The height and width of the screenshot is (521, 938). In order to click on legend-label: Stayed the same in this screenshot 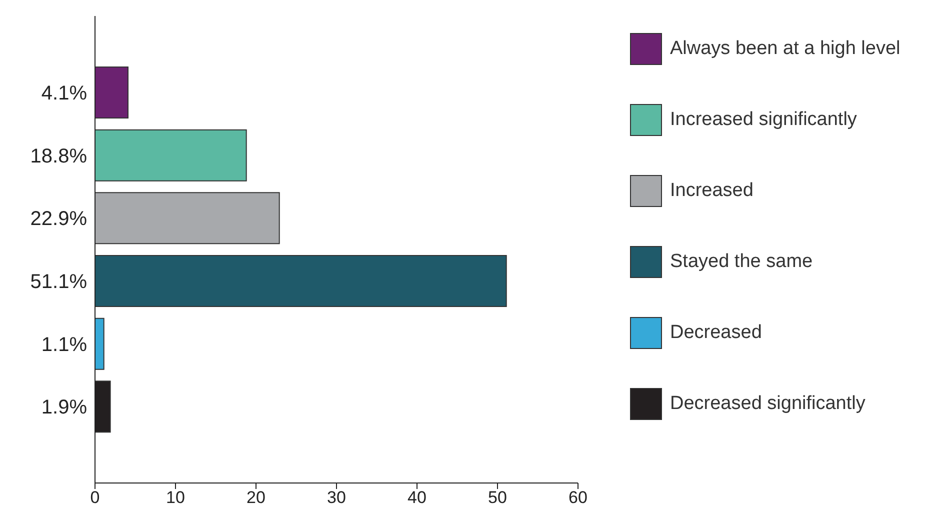, I will do `click(741, 261)`.